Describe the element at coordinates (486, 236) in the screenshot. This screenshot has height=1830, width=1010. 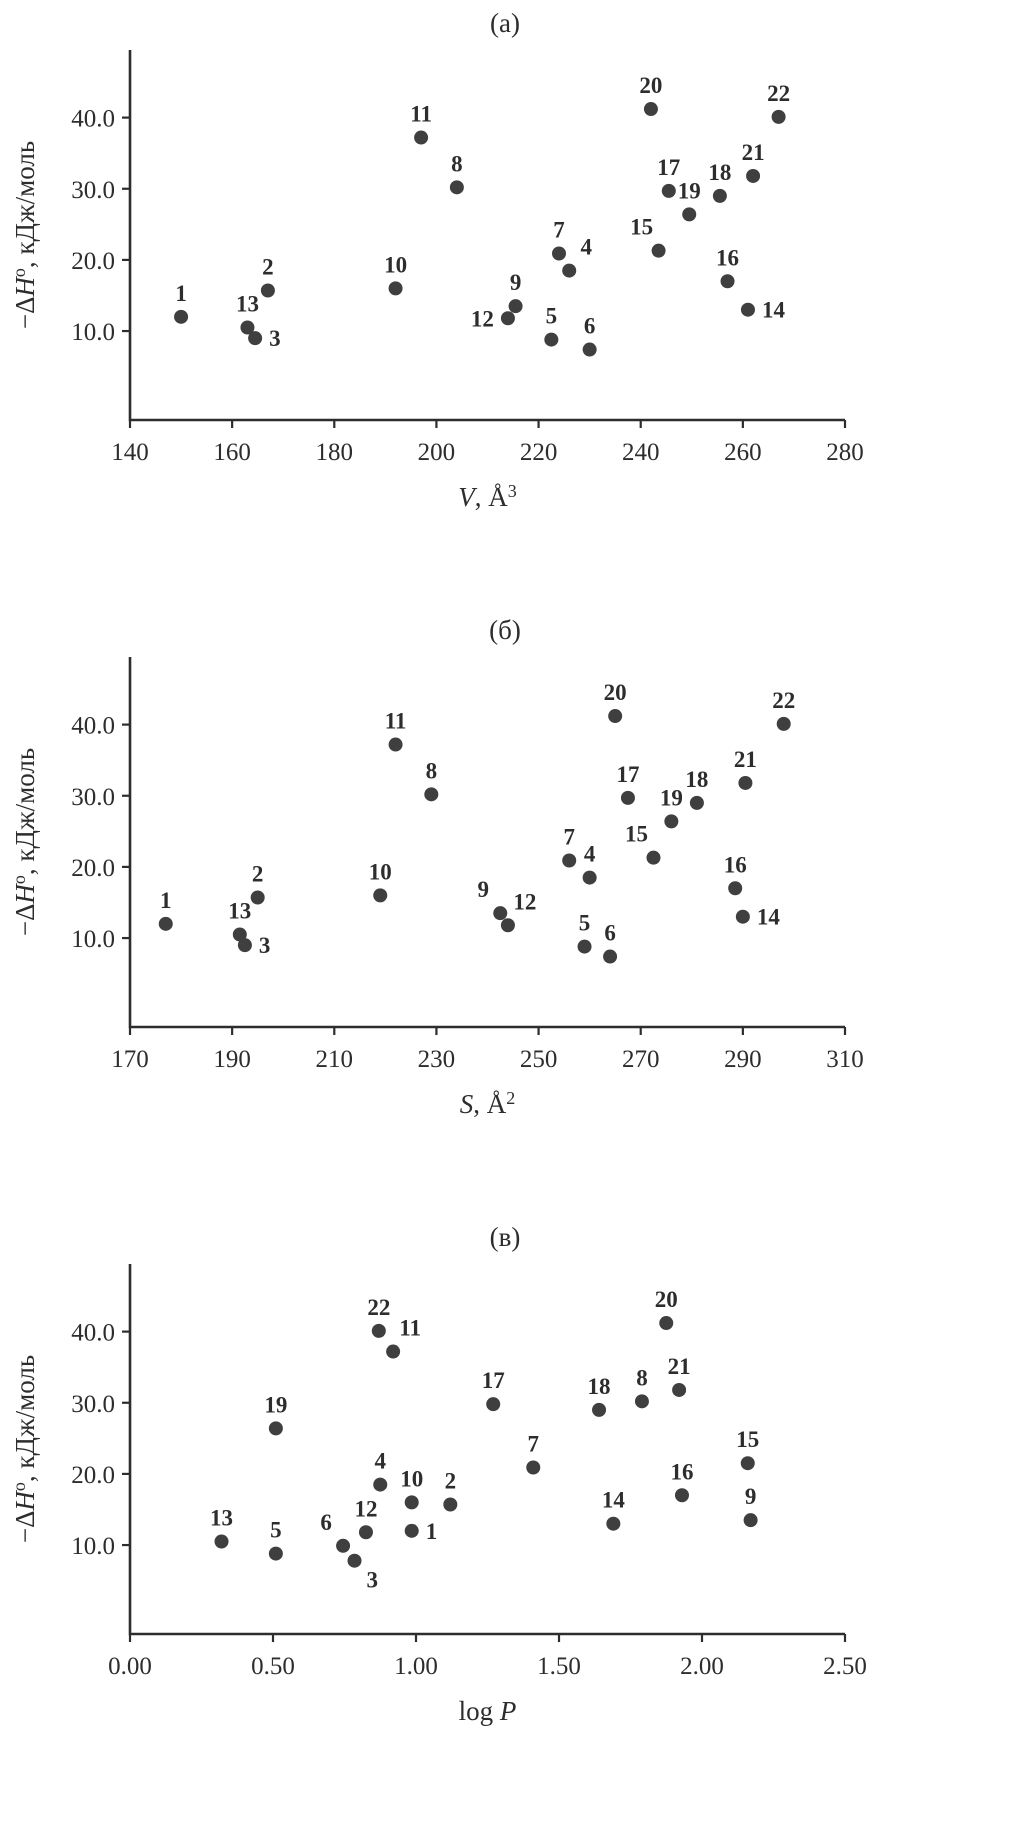
I see `axes` at that location.